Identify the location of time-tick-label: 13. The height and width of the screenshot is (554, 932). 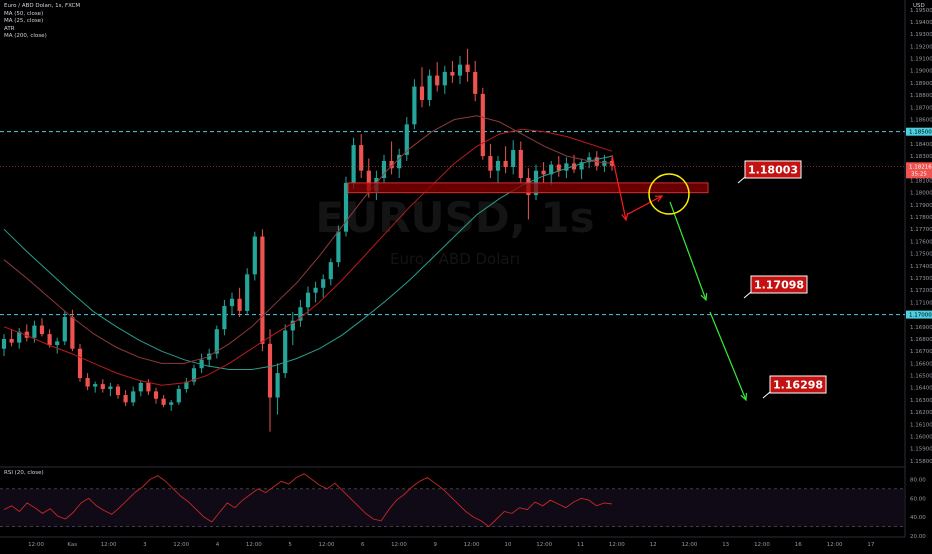
(725, 545).